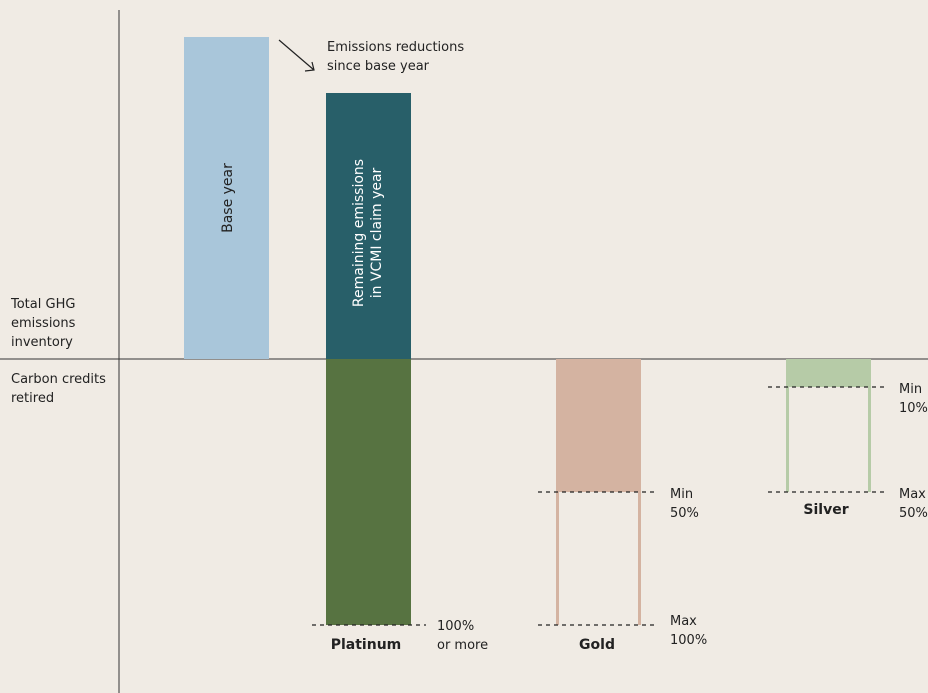 The image size is (928, 693). I want to click on base-year-label: Base year, so click(228, 198).